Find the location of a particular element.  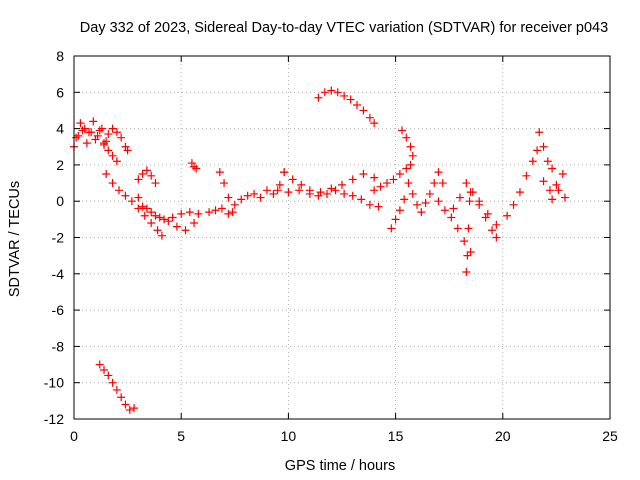

y-tick-label: -2 is located at coordinates (58, 238).